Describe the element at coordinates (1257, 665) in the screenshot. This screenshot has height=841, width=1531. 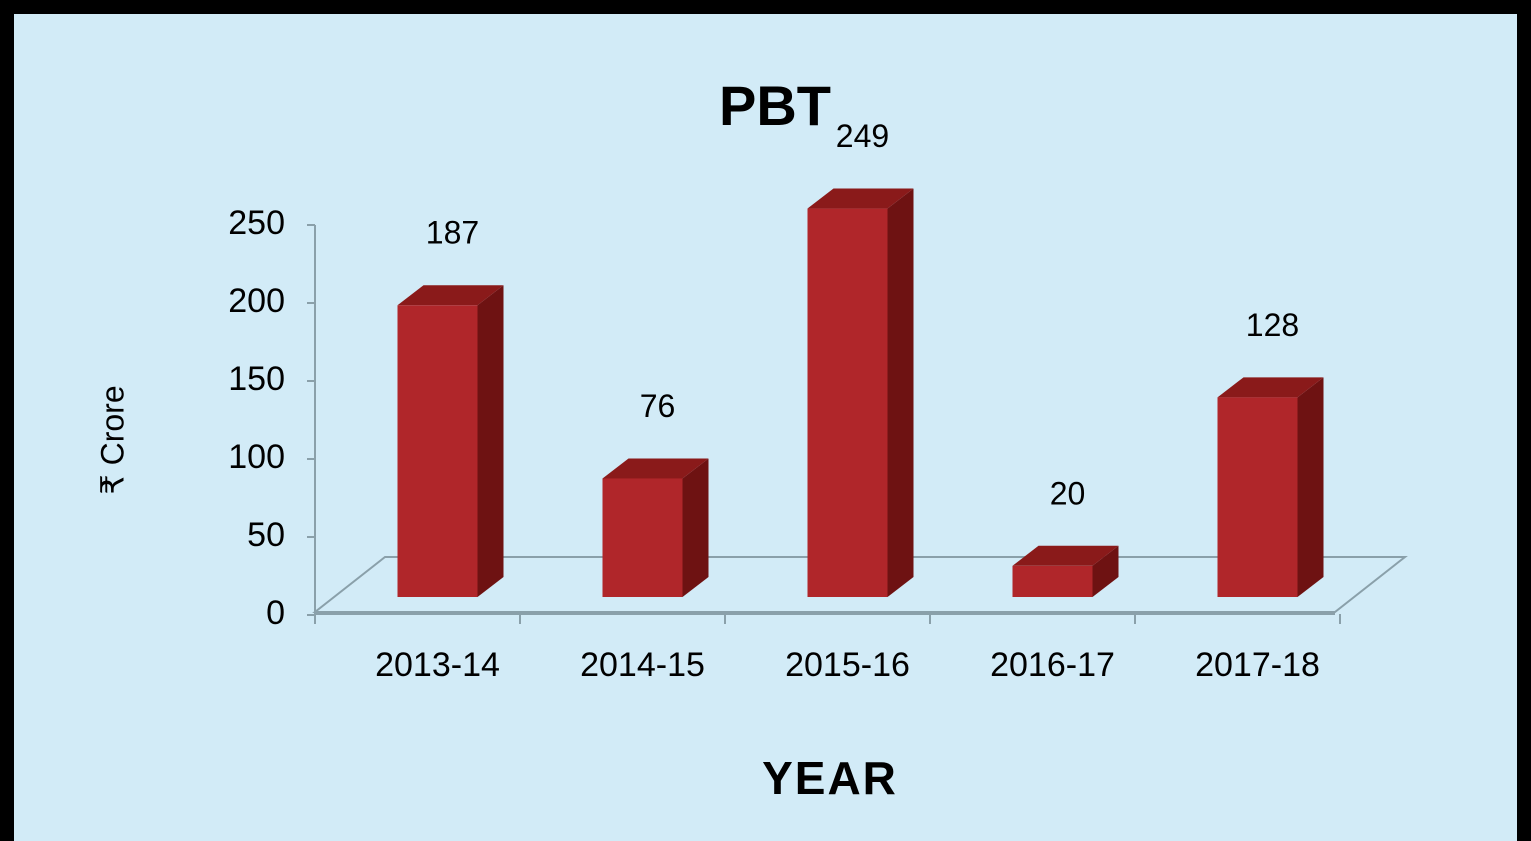
I see `x-tick-label: 2017-18` at that location.